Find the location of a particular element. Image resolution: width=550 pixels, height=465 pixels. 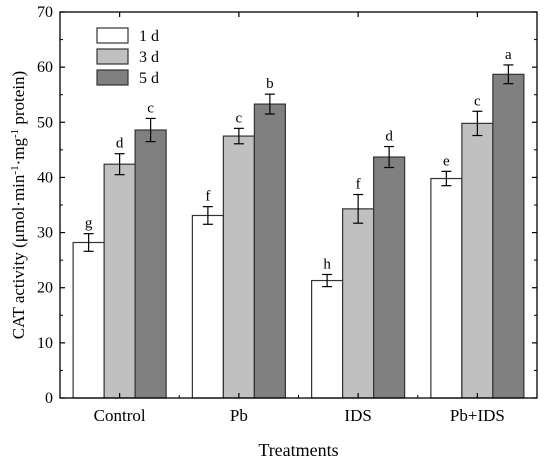

y-tick-label-20: 20 is located at coordinates (45, 288).